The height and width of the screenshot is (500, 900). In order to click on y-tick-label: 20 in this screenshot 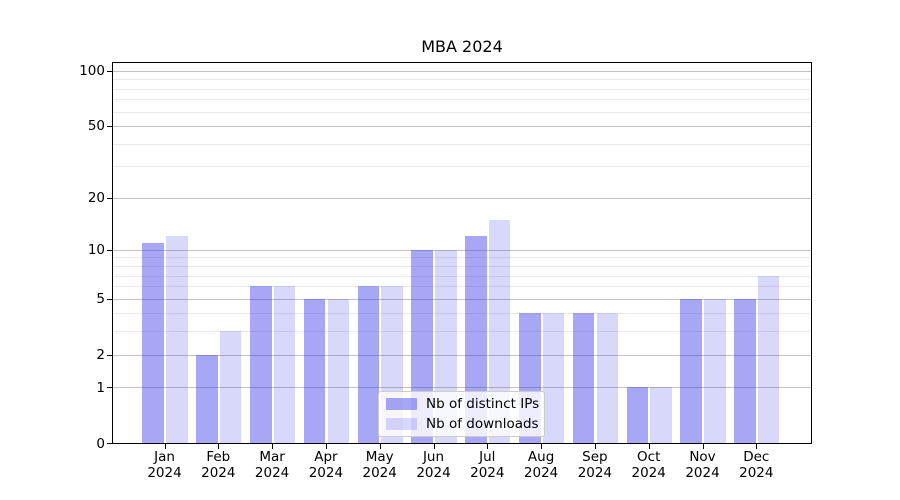, I will do `click(96, 198)`.